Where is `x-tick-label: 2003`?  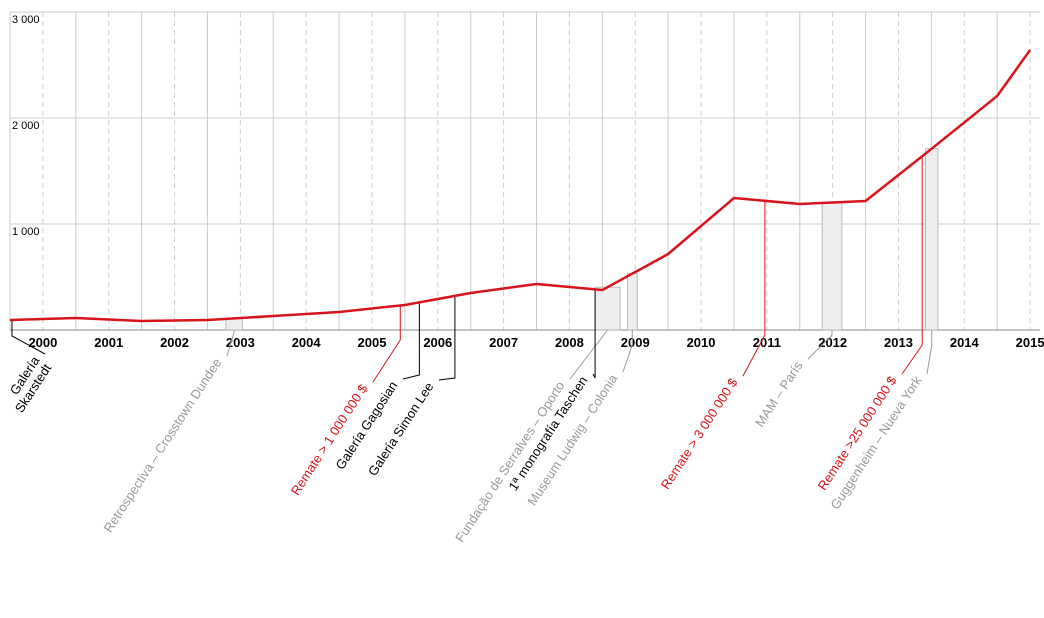
x-tick-label: 2003 is located at coordinates (240, 342).